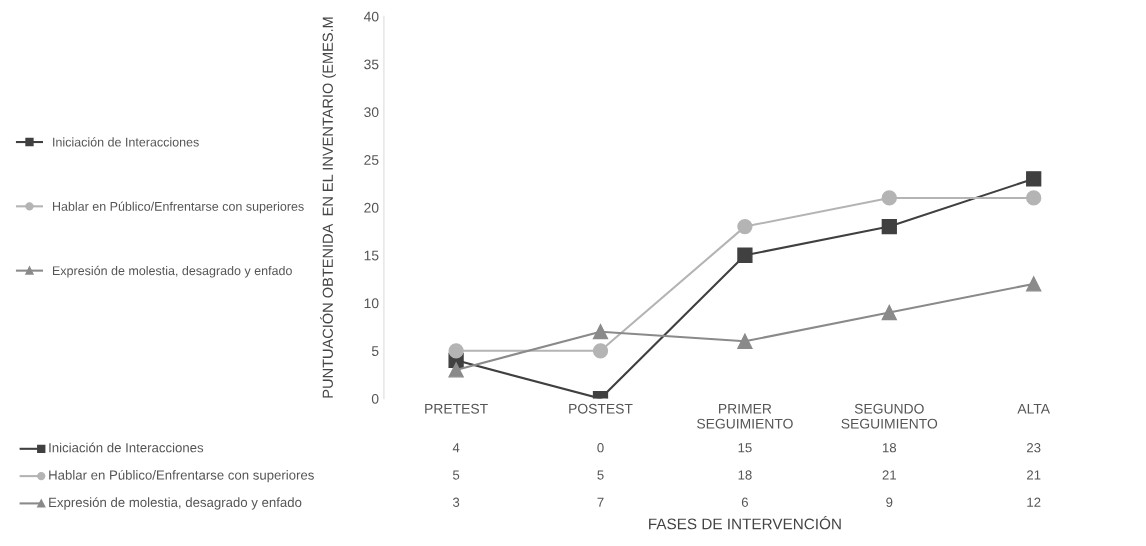 This screenshot has width=1146, height=546. Describe the element at coordinates (371, 303) in the screenshot. I see `y-tick-label: 10` at that location.